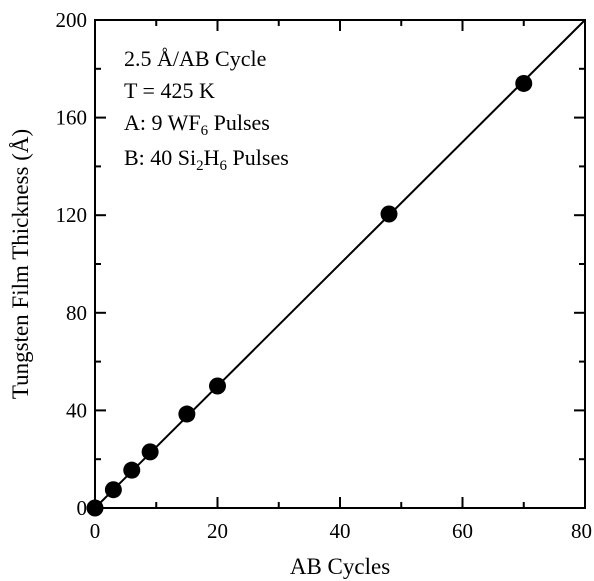  Describe the element at coordinates (205, 131) in the screenshot. I see `annotation-pulse-a-sub: 6` at that location.